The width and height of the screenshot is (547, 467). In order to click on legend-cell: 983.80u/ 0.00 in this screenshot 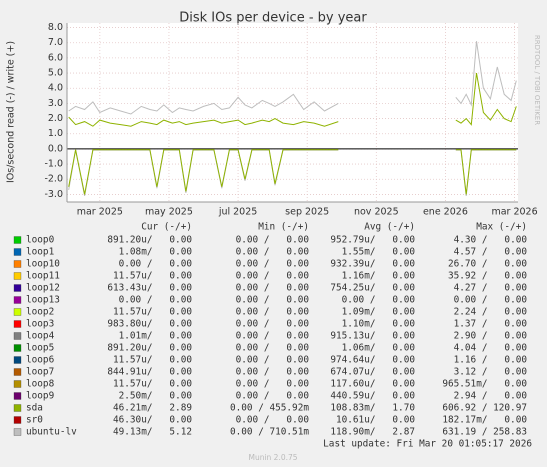, I will do `click(149, 324)`.